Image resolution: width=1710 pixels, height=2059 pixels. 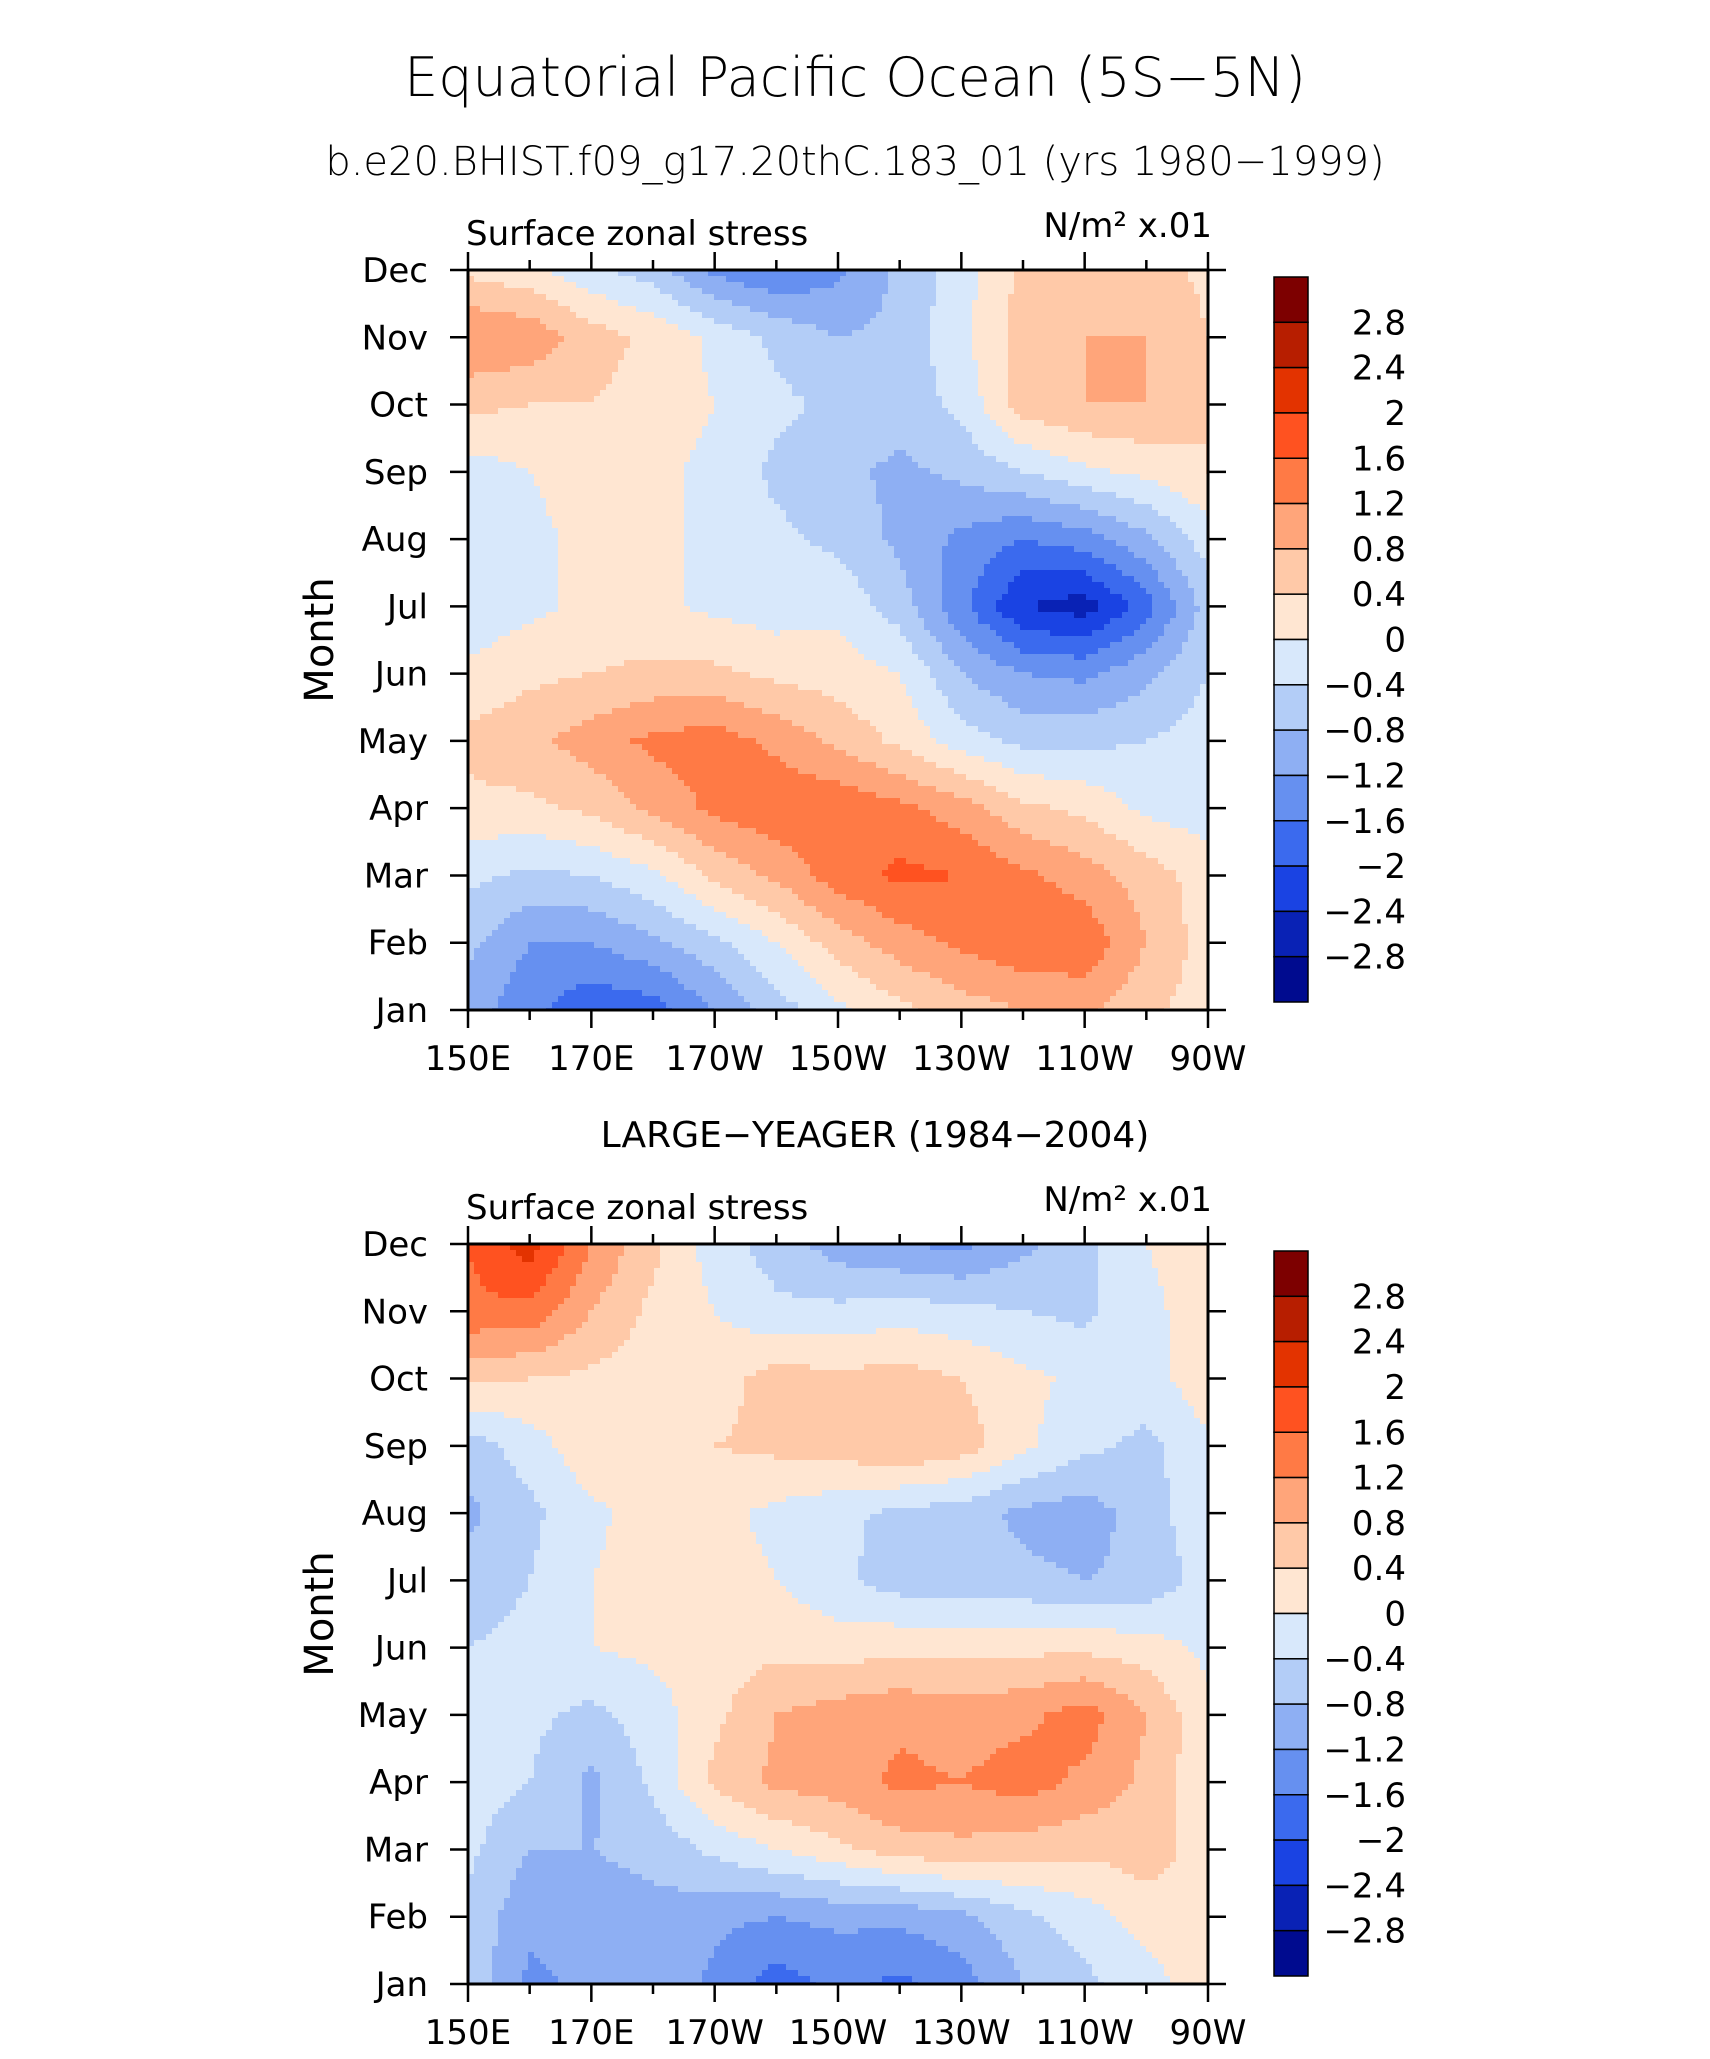 What do you see at coordinates (1291, 1500) in the screenshot?
I see `colorbar-swatch` at bounding box center [1291, 1500].